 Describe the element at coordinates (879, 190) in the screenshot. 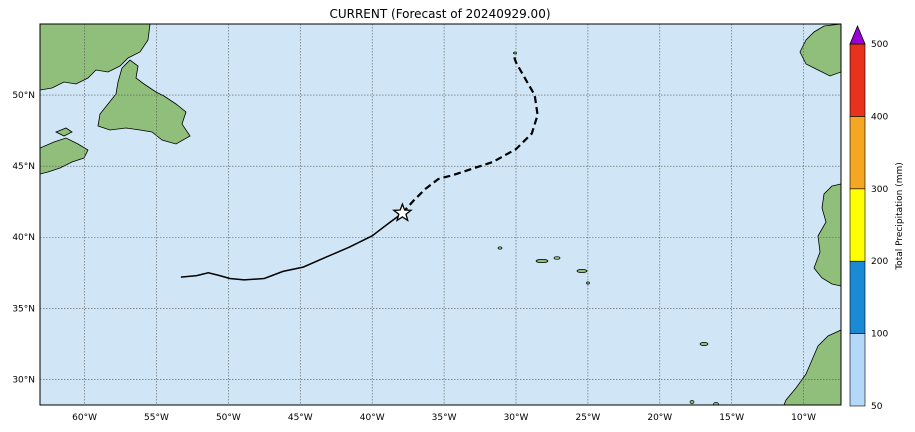

I see `colorbar-tick-label: 300` at that location.